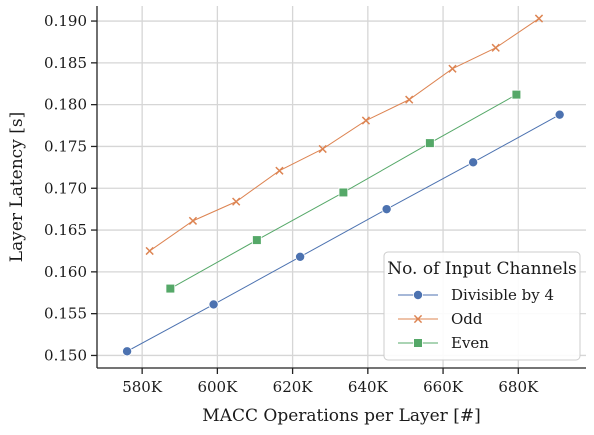 This screenshot has width=594, height=435. What do you see at coordinates (443, 343) in the screenshot?
I see `legend-item-even: Even` at bounding box center [443, 343].